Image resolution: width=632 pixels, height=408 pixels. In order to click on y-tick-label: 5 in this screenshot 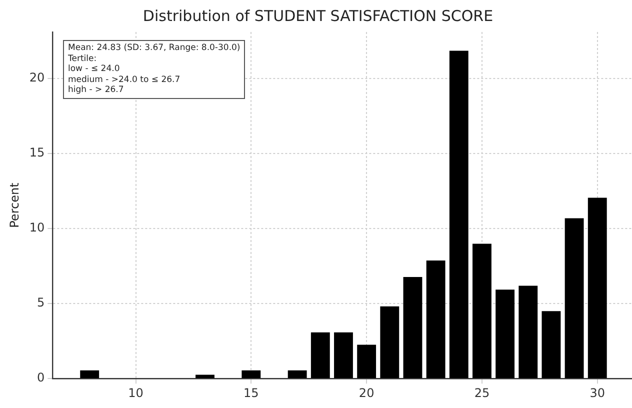, I will do `click(41, 303)`.